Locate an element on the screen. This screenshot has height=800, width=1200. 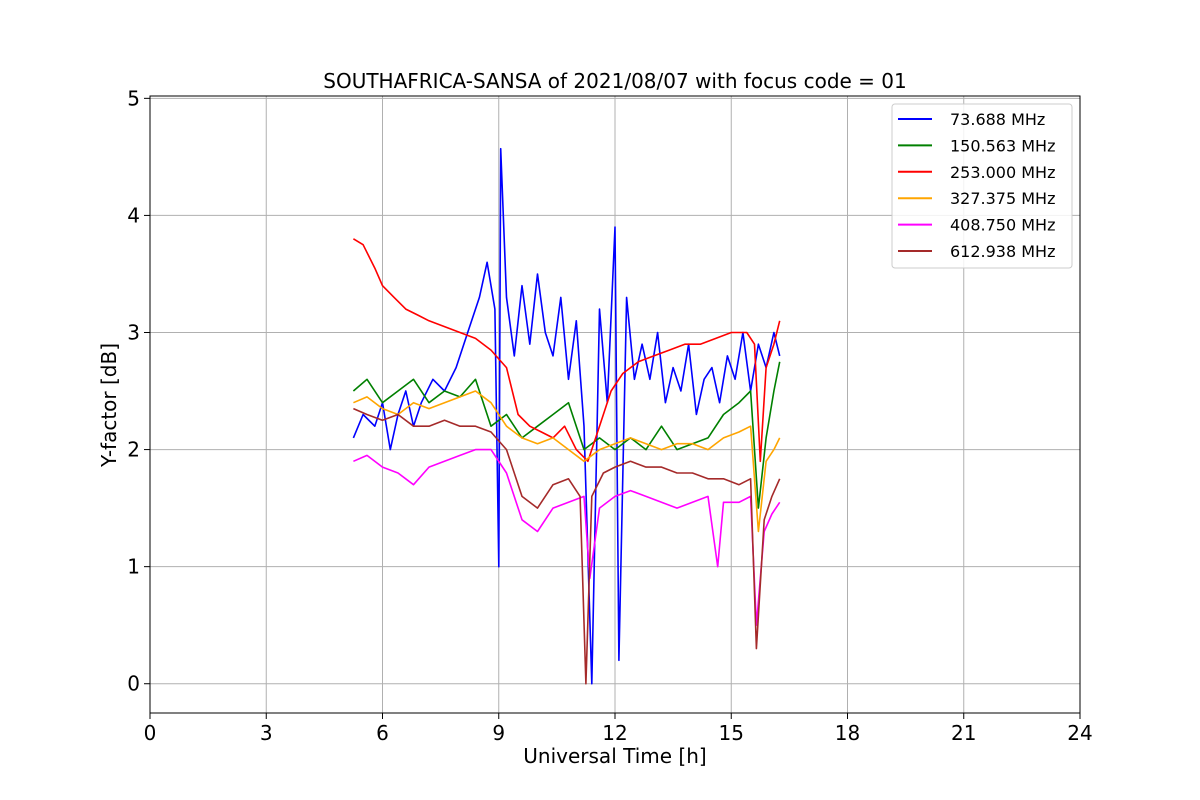
y-tick-label: 3 is located at coordinates (133, 332).